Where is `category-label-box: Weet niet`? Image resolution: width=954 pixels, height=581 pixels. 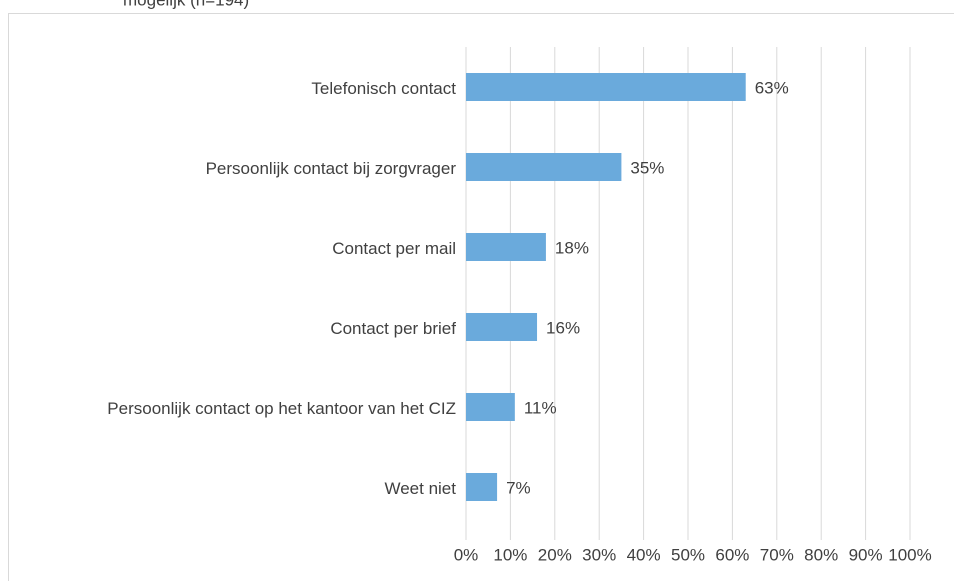
category-label-box: Weet niet is located at coordinates (231, 489).